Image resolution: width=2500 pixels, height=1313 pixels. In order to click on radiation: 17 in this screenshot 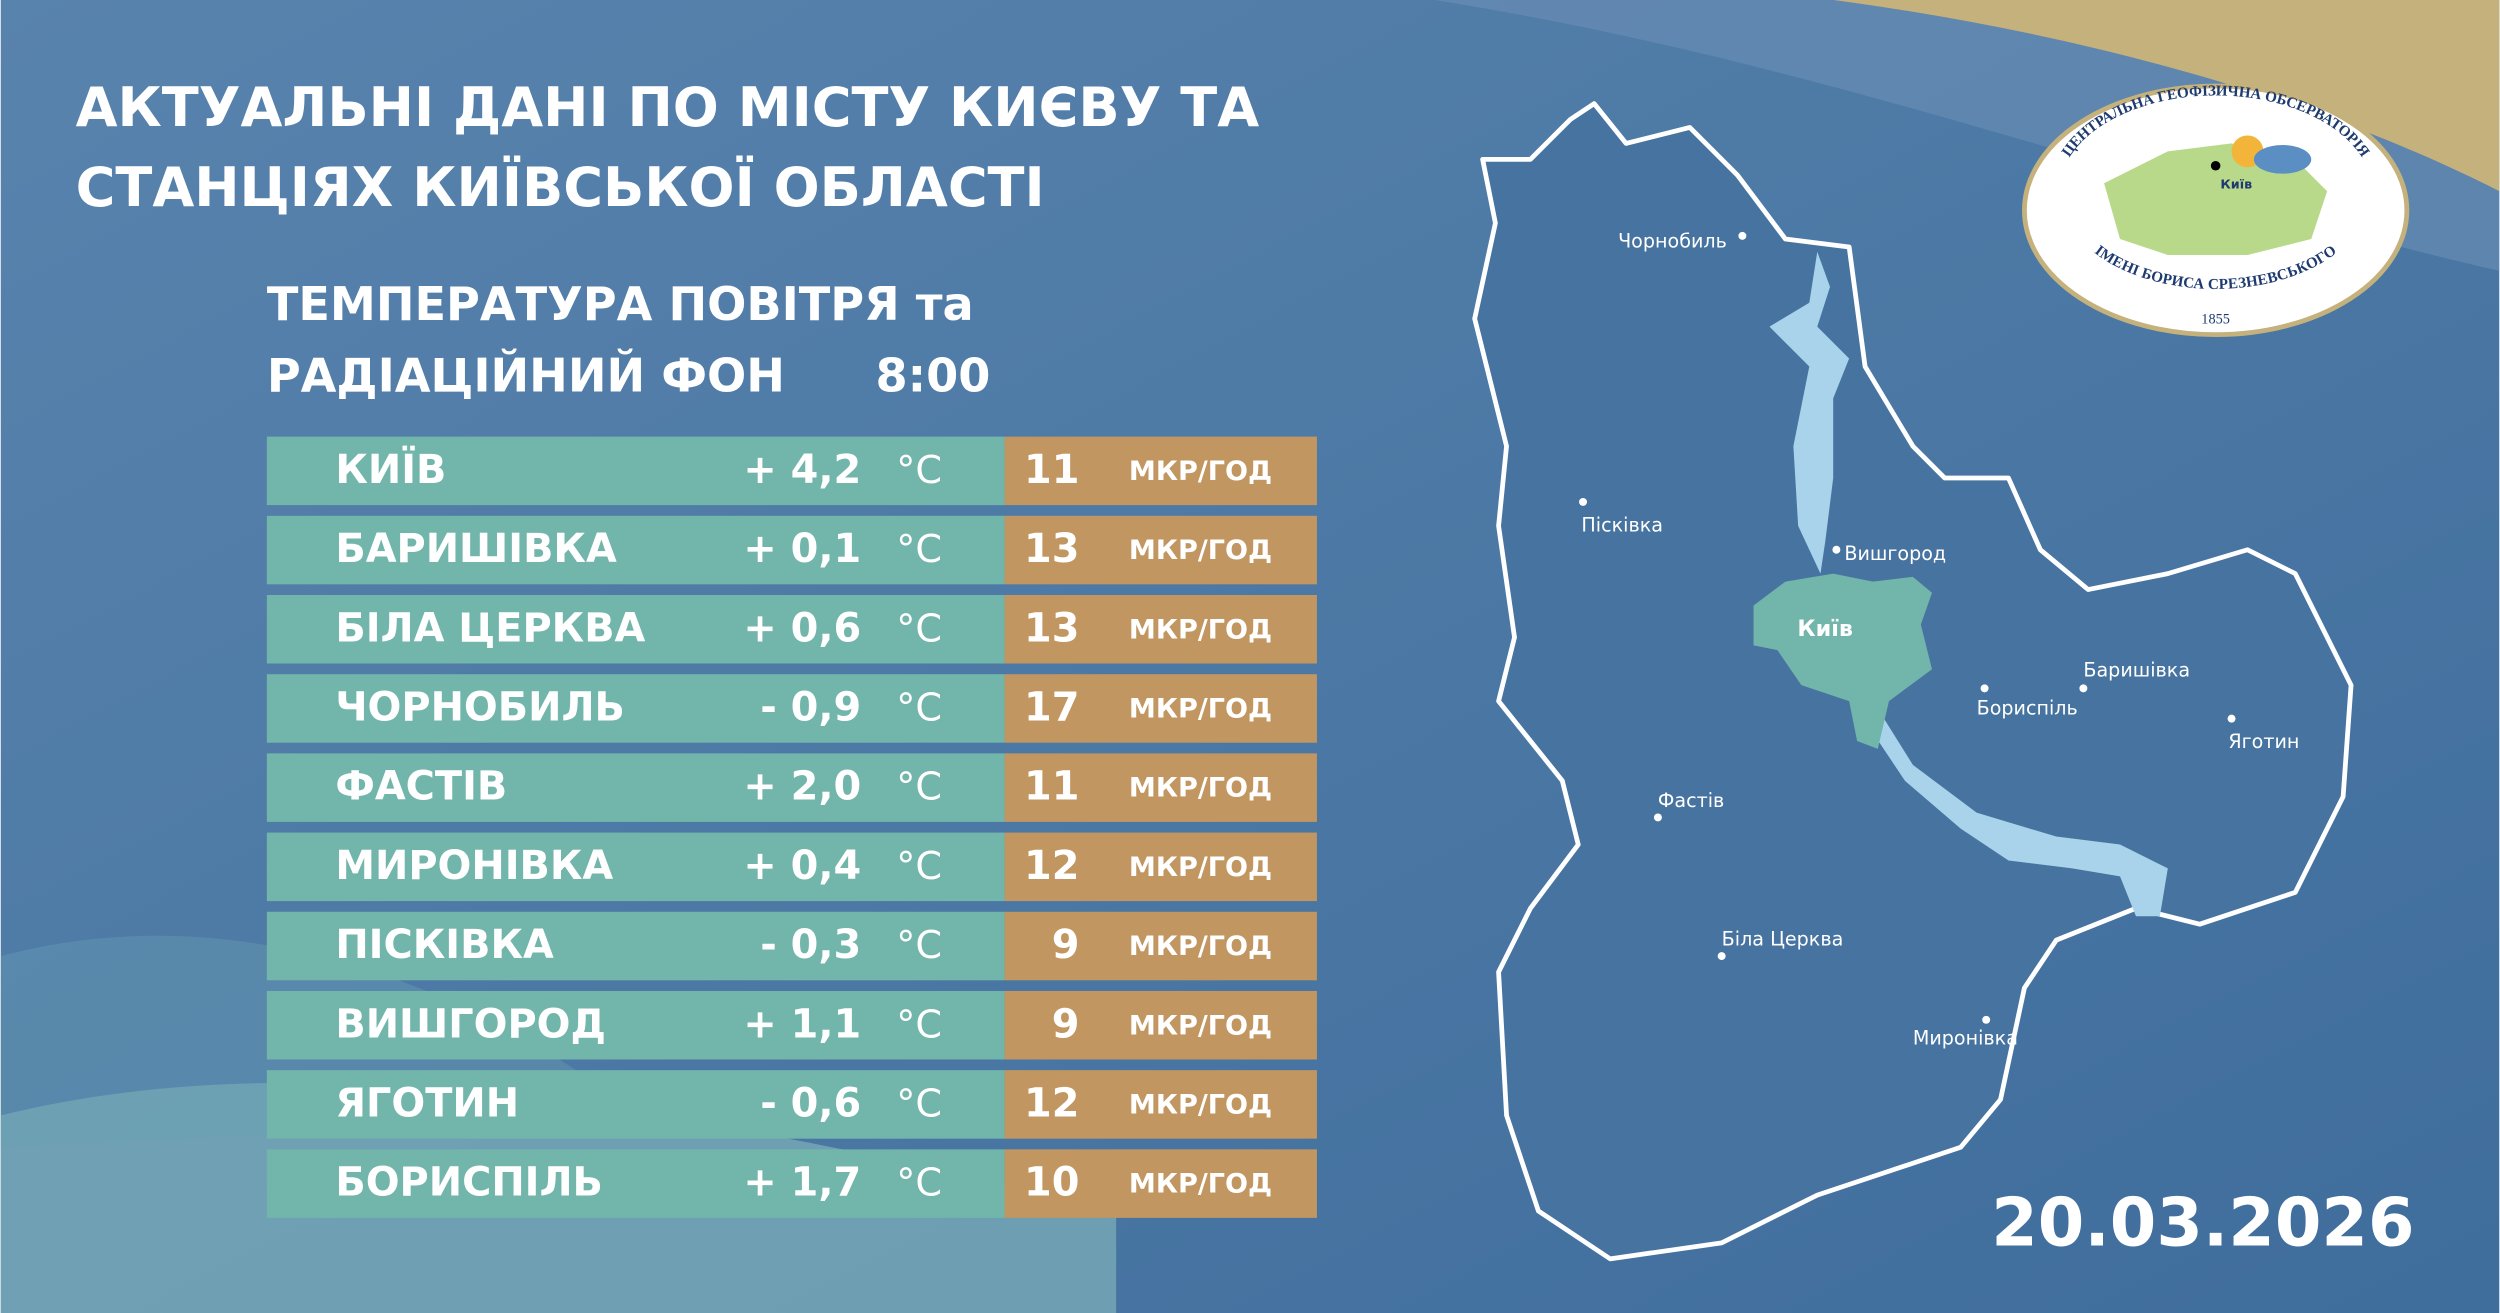, I will do `click(1051, 708)`.